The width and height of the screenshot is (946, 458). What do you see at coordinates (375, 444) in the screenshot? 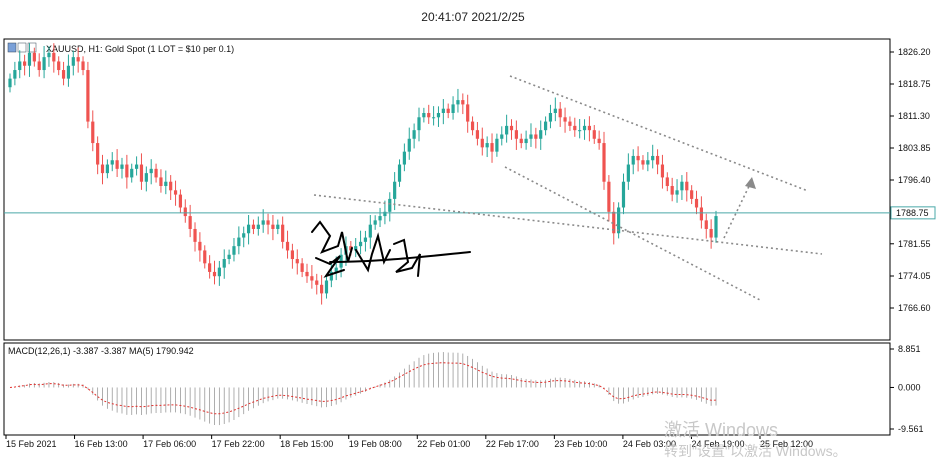
I see `time-tick-label: 19 Feb 08:00` at bounding box center [375, 444].